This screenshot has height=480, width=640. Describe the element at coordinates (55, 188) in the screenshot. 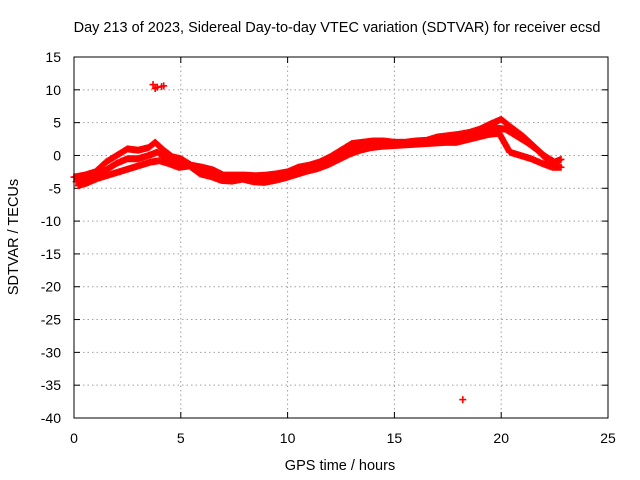

I see `y-tick-label: -5` at that location.